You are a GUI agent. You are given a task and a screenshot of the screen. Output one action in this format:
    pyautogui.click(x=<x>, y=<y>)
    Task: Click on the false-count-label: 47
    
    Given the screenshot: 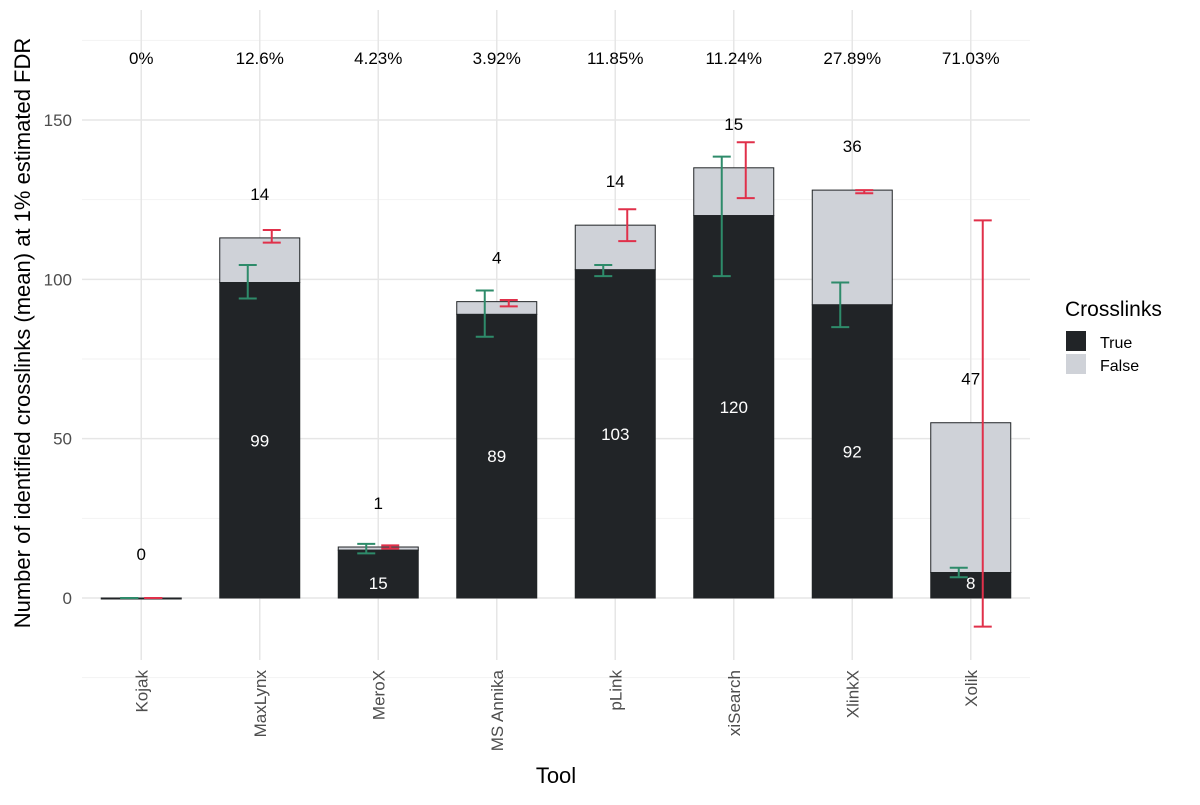 What is the action you would take?
    pyautogui.click(x=970, y=379)
    